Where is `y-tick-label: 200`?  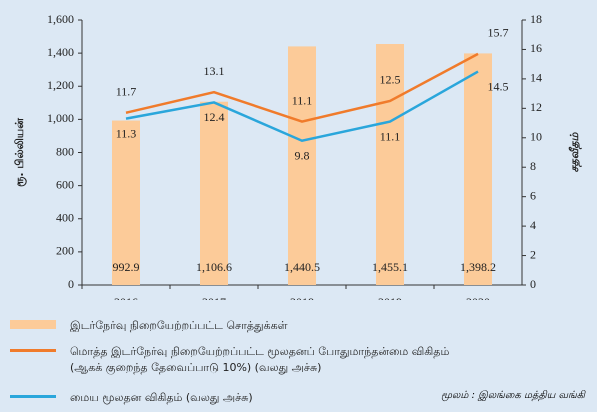
y-tick-label: 200 is located at coordinates (65, 251).